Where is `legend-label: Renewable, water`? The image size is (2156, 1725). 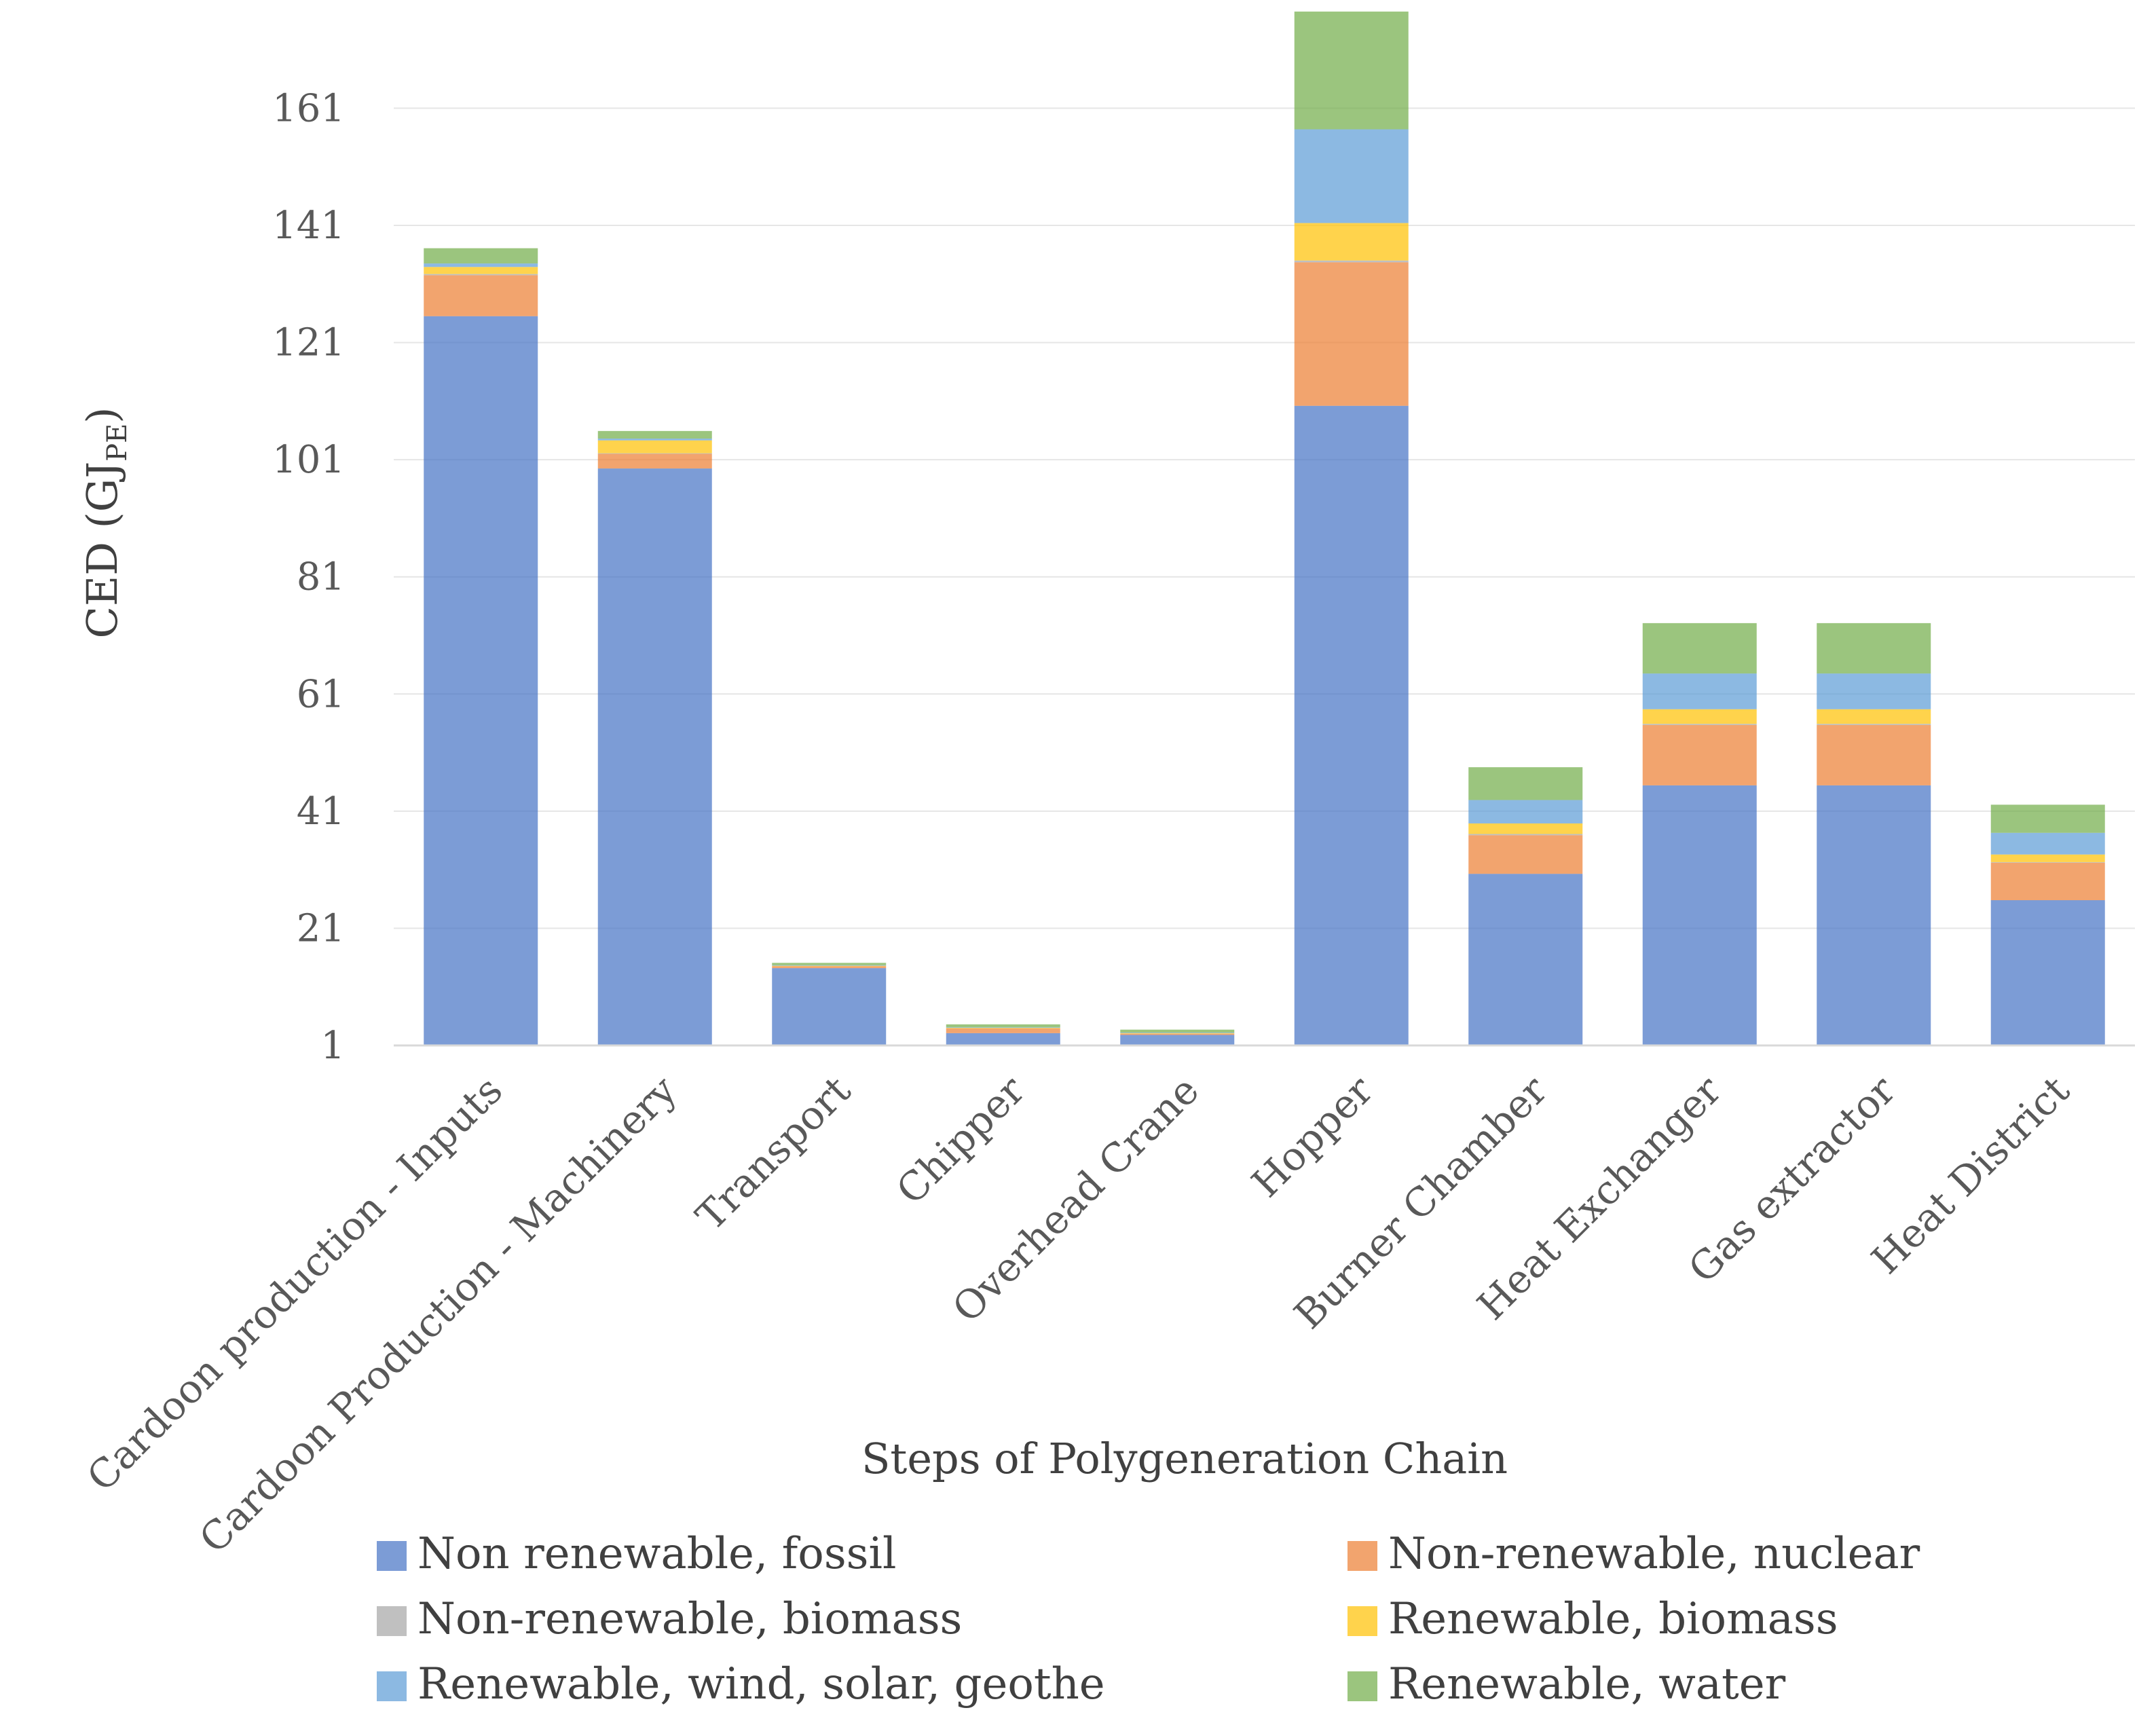
legend-label: Renewable, water is located at coordinates (1587, 1684).